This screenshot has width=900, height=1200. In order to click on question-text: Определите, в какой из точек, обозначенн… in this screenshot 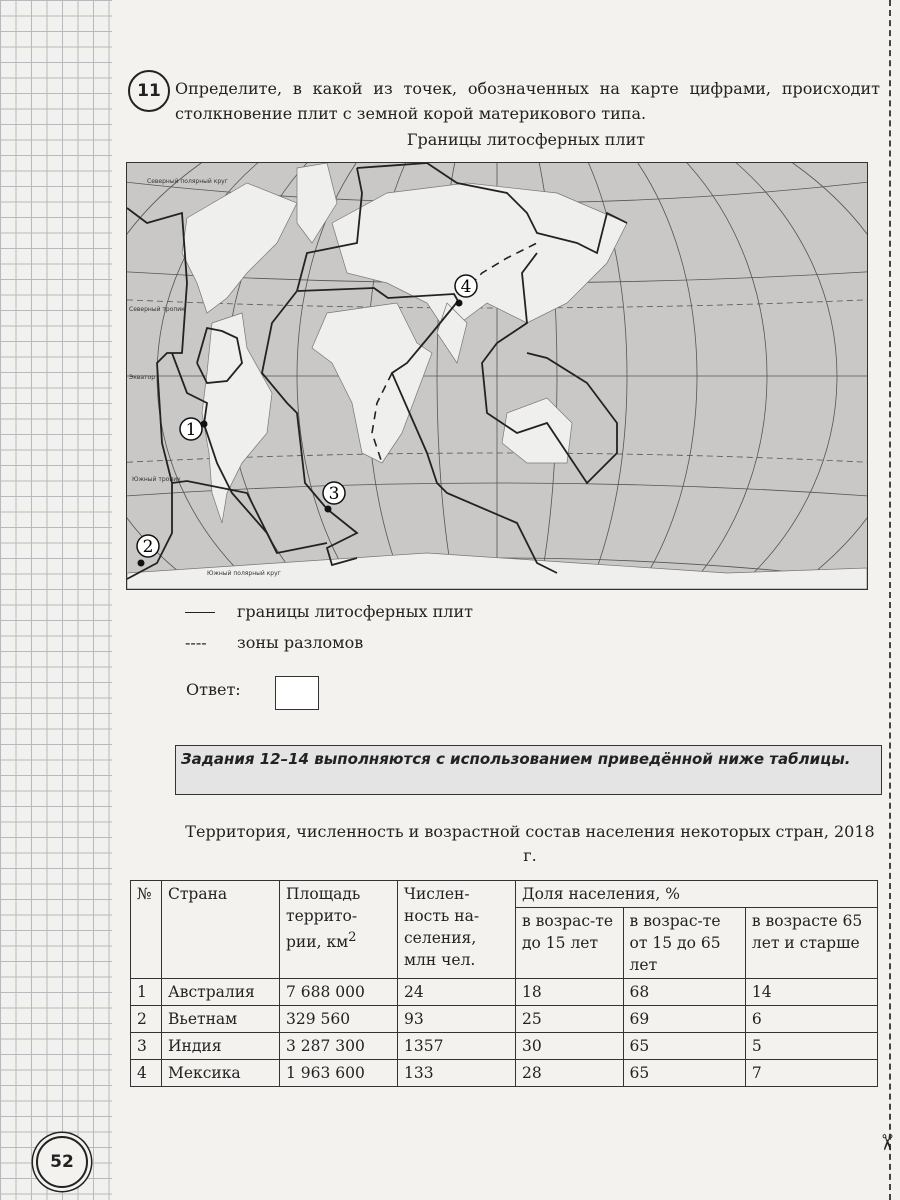, I will do `click(527, 101)`.